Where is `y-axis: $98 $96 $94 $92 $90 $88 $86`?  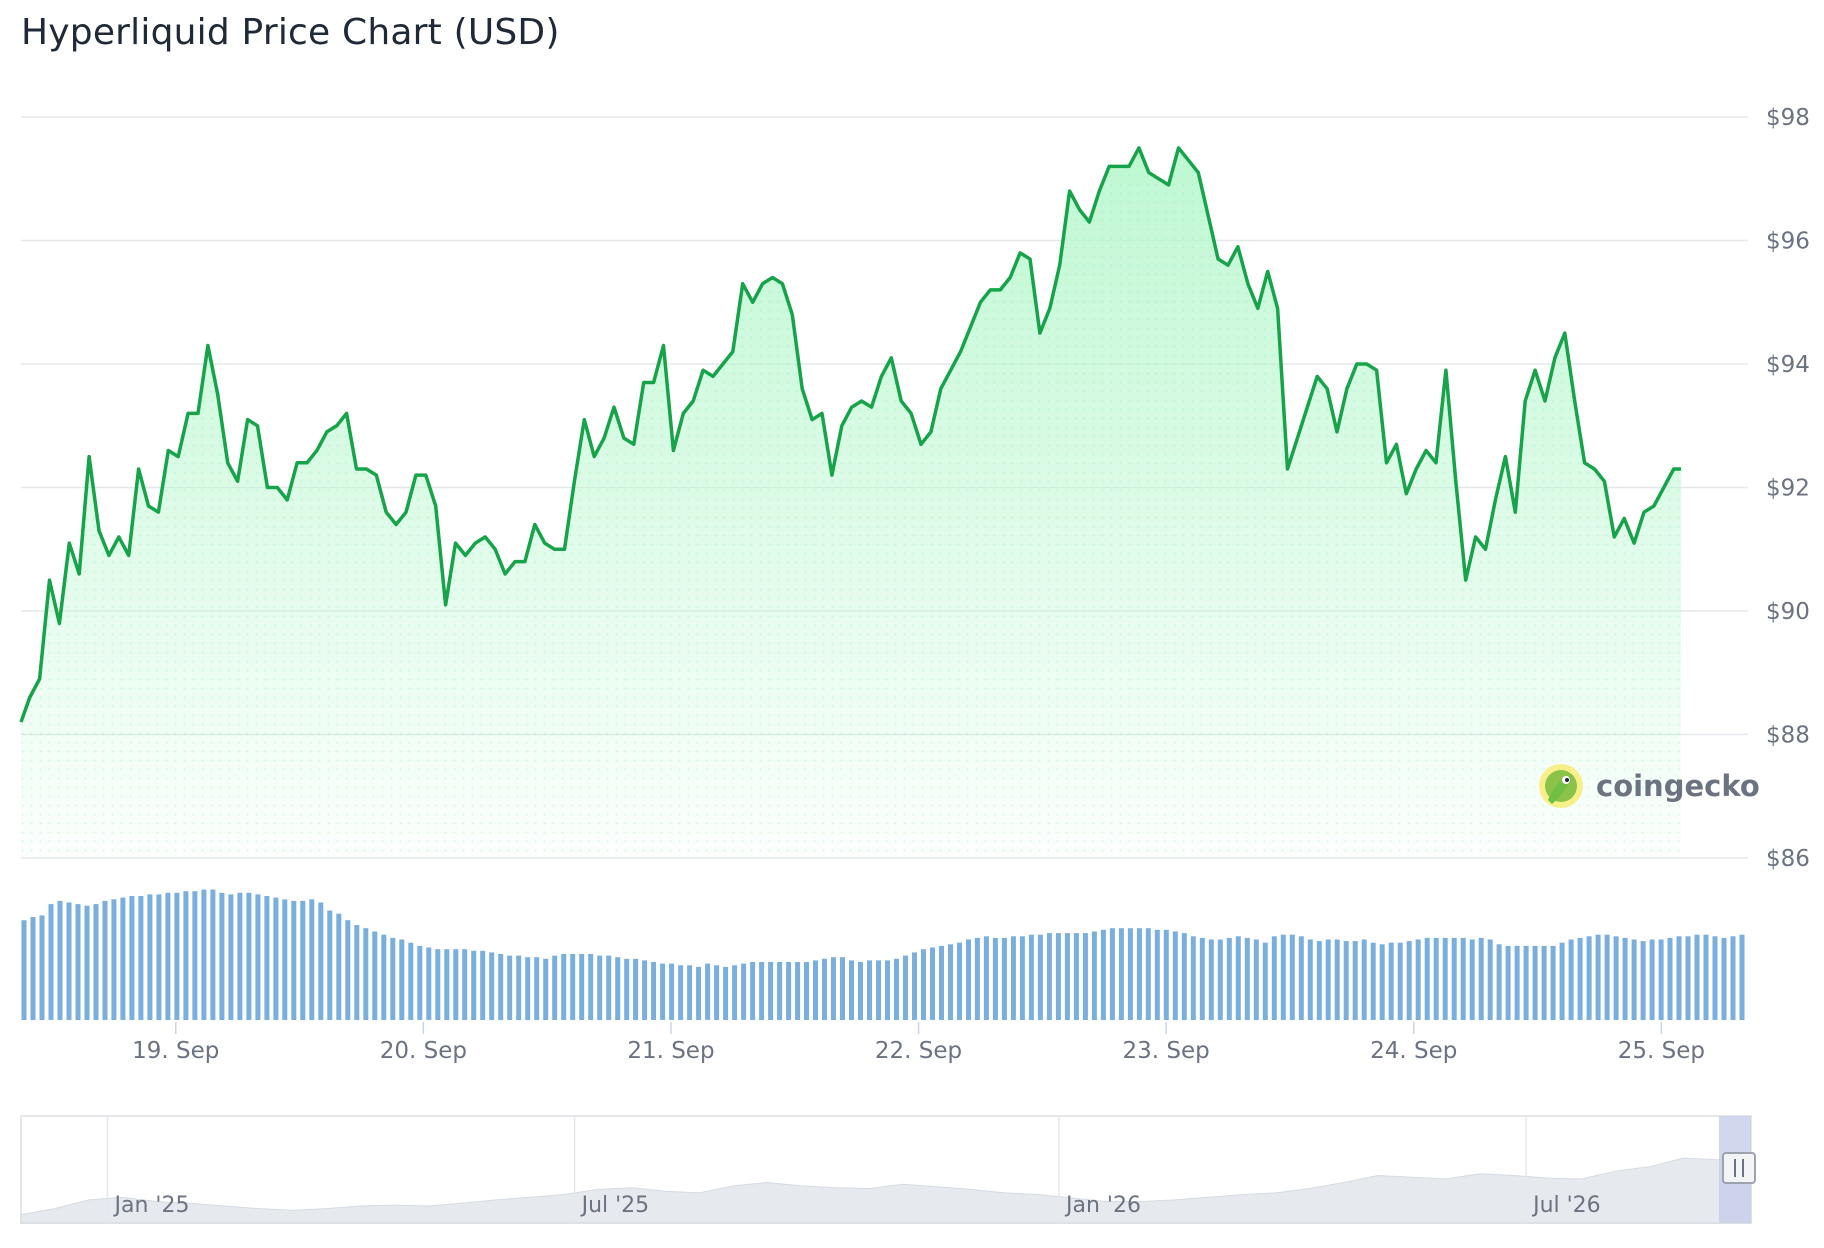 y-axis: $98 $96 $94 $92 $90 $88 $86 is located at coordinates (1788, 488).